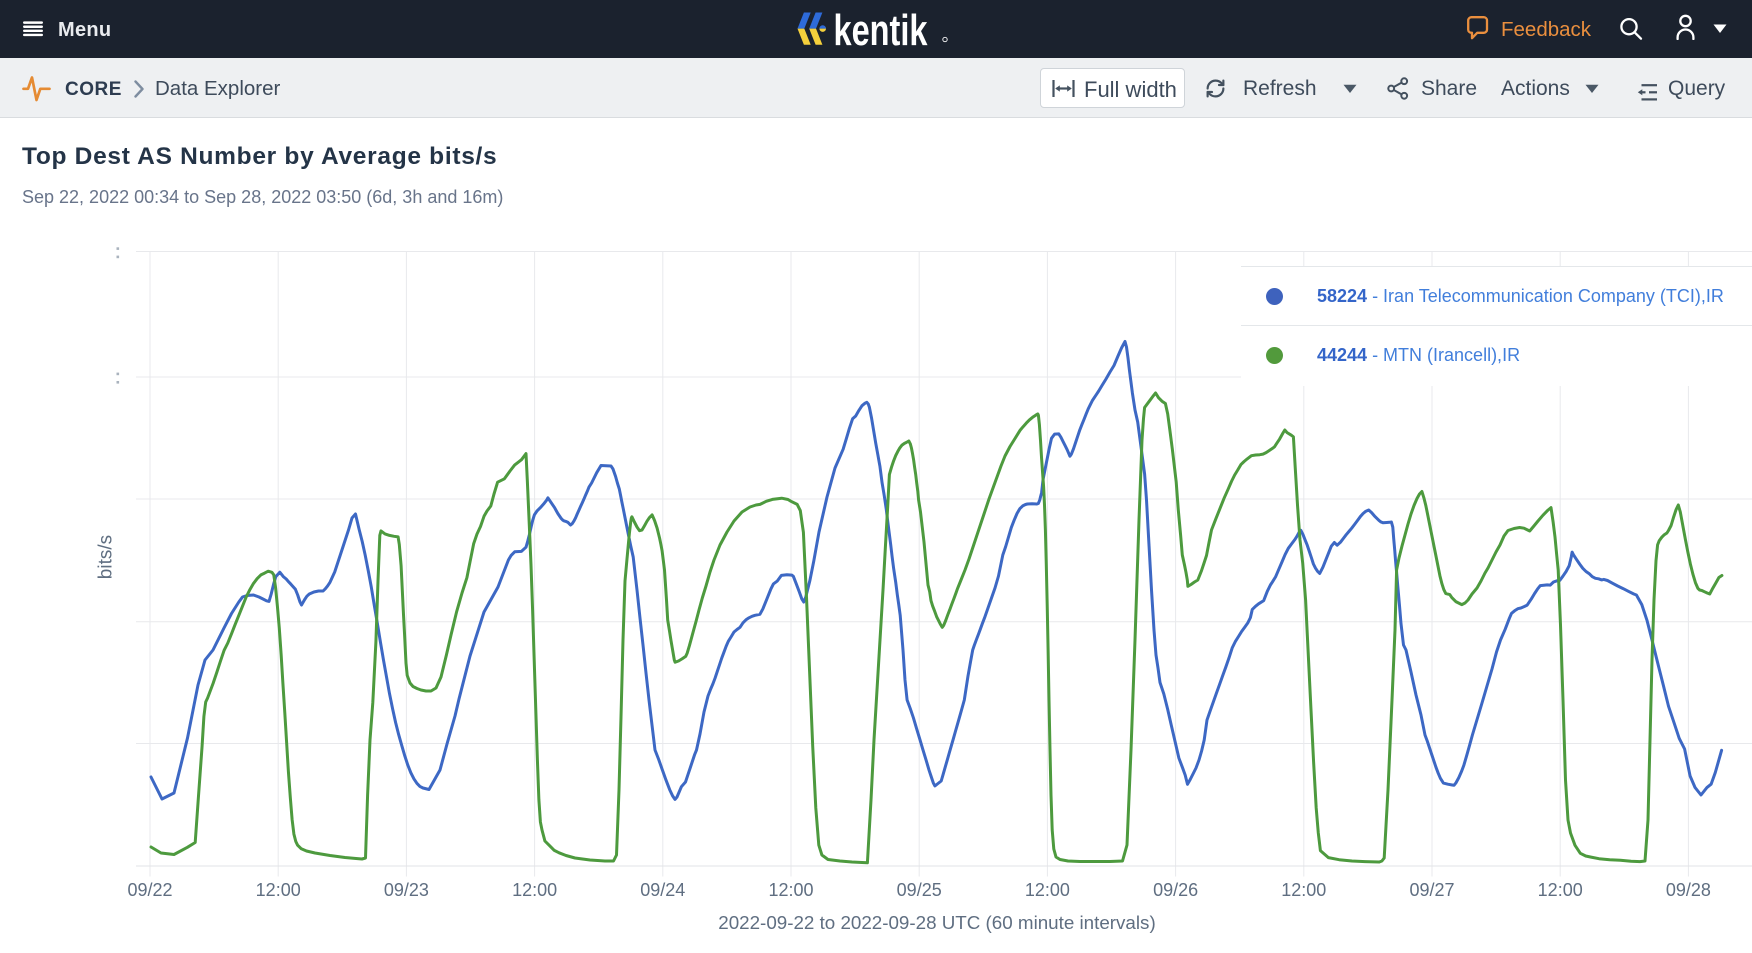 This screenshot has width=1752, height=953. I want to click on svg-text: 09/22, so click(149, 890).